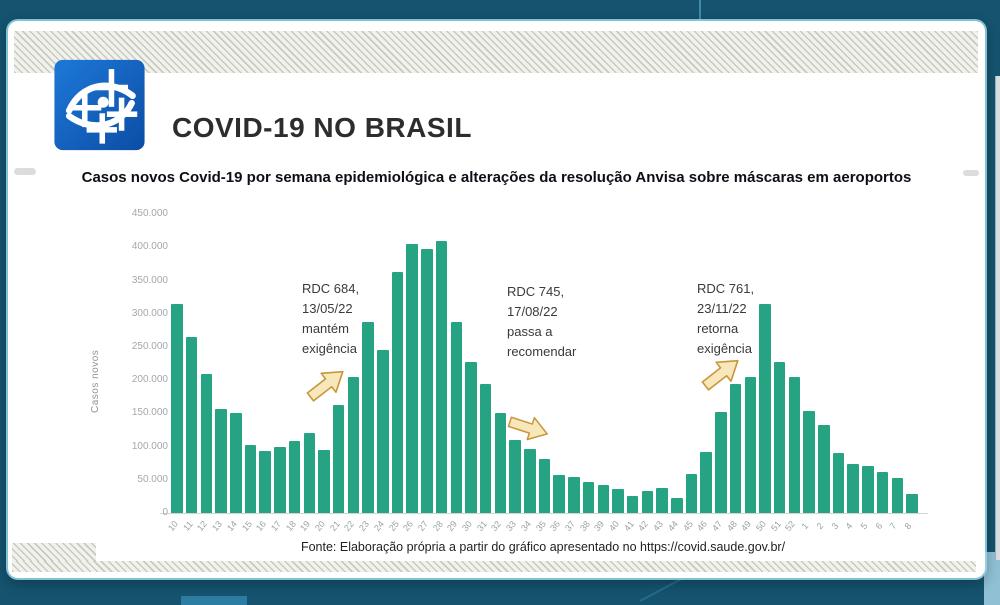 The image size is (1000, 605). I want to click on y-tick-label: 0, so click(165, 512).